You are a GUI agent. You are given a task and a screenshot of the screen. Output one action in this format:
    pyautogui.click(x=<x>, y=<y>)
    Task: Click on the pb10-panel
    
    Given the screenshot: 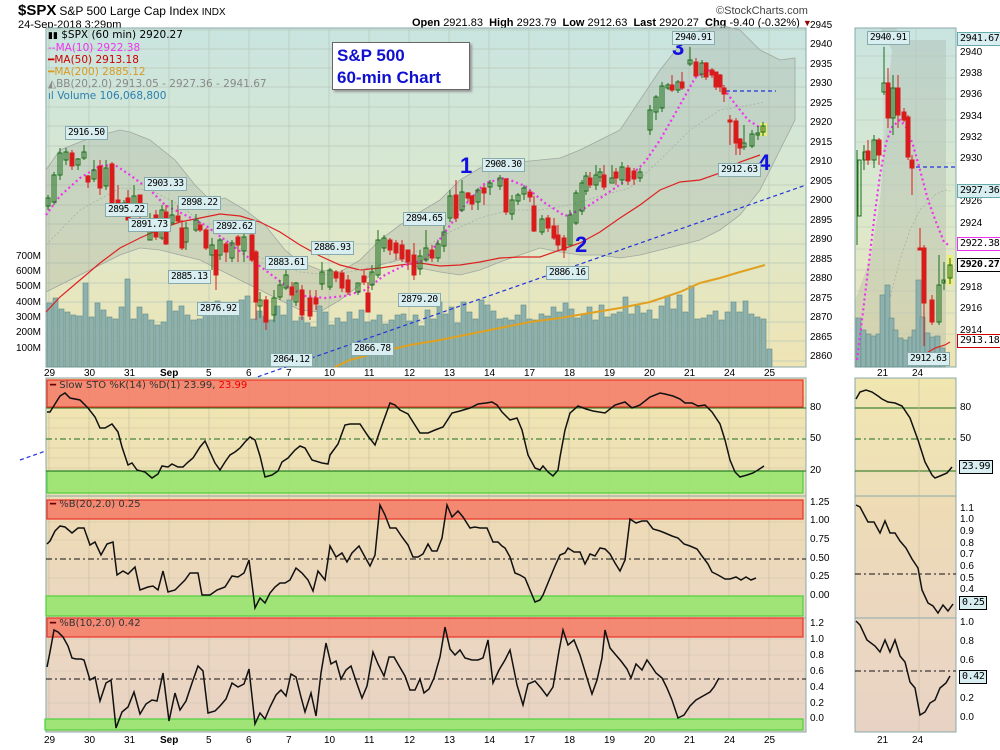 What is the action you would take?
    pyautogui.click(x=425, y=675)
    